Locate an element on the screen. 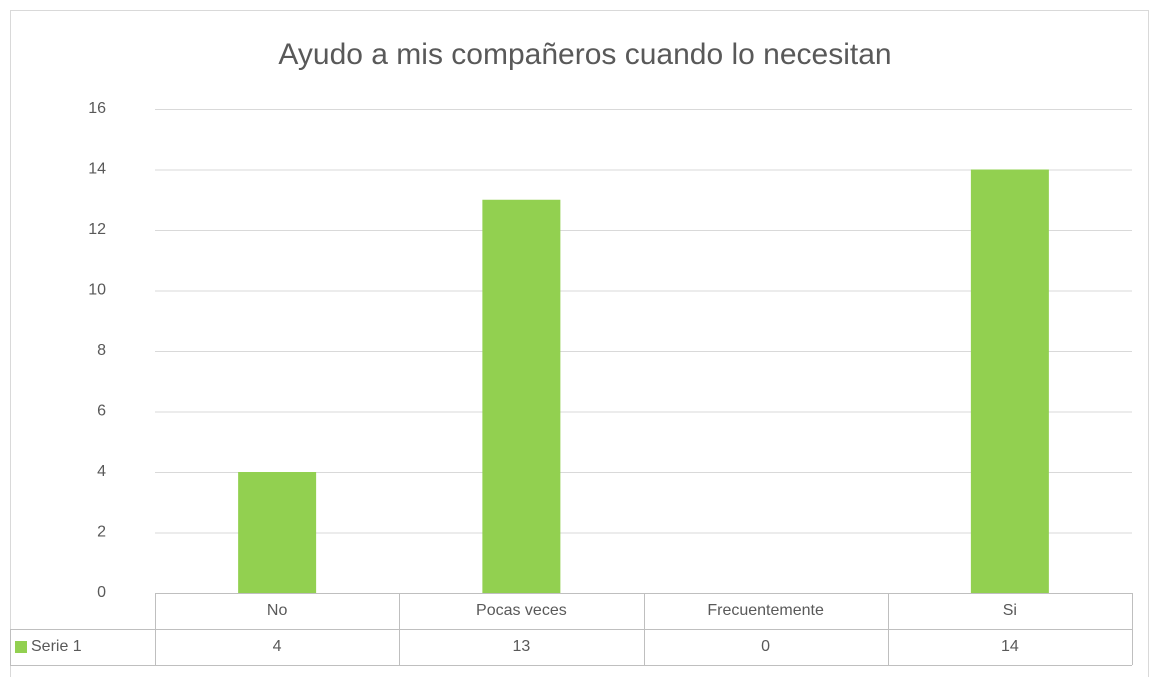  table-value: 4 is located at coordinates (277, 646).